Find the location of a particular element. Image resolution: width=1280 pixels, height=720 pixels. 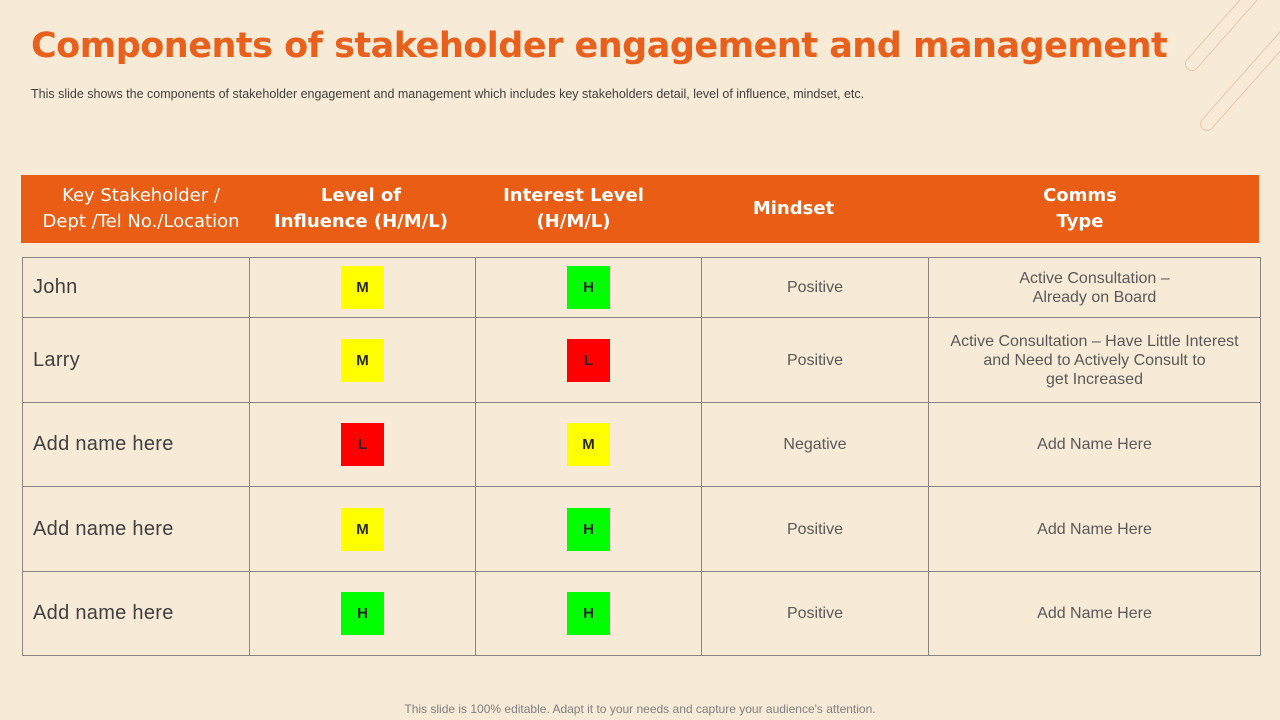

table-row: Add name here M H Positive Add Name Here is located at coordinates (641, 529).